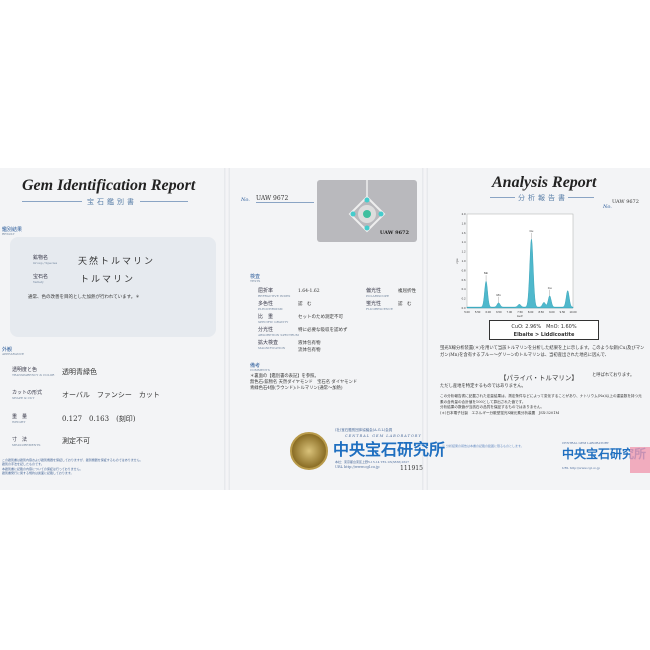  What do you see at coordinates (357, 467) in the screenshot?
I see `url: URL http://www.cgl.co.jp` at bounding box center [357, 467].